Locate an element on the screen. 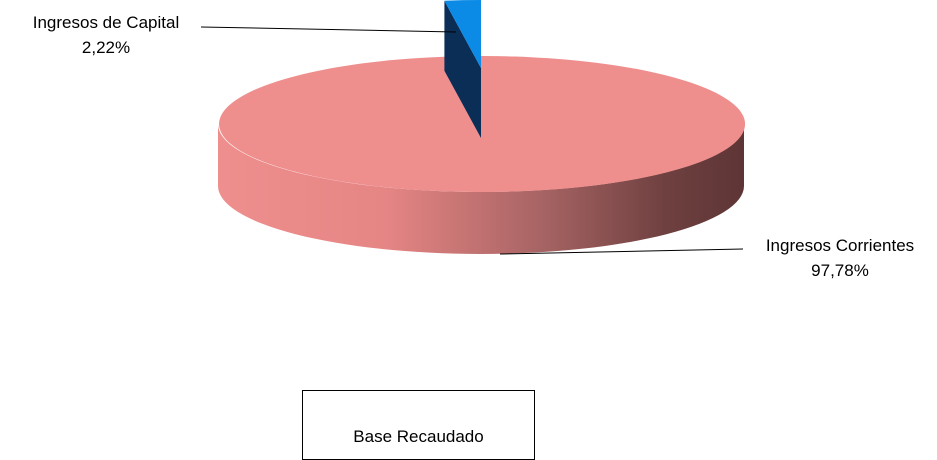  label-ingresos-corrientes-name: Ingresos Corrientes is located at coordinates (840, 245).